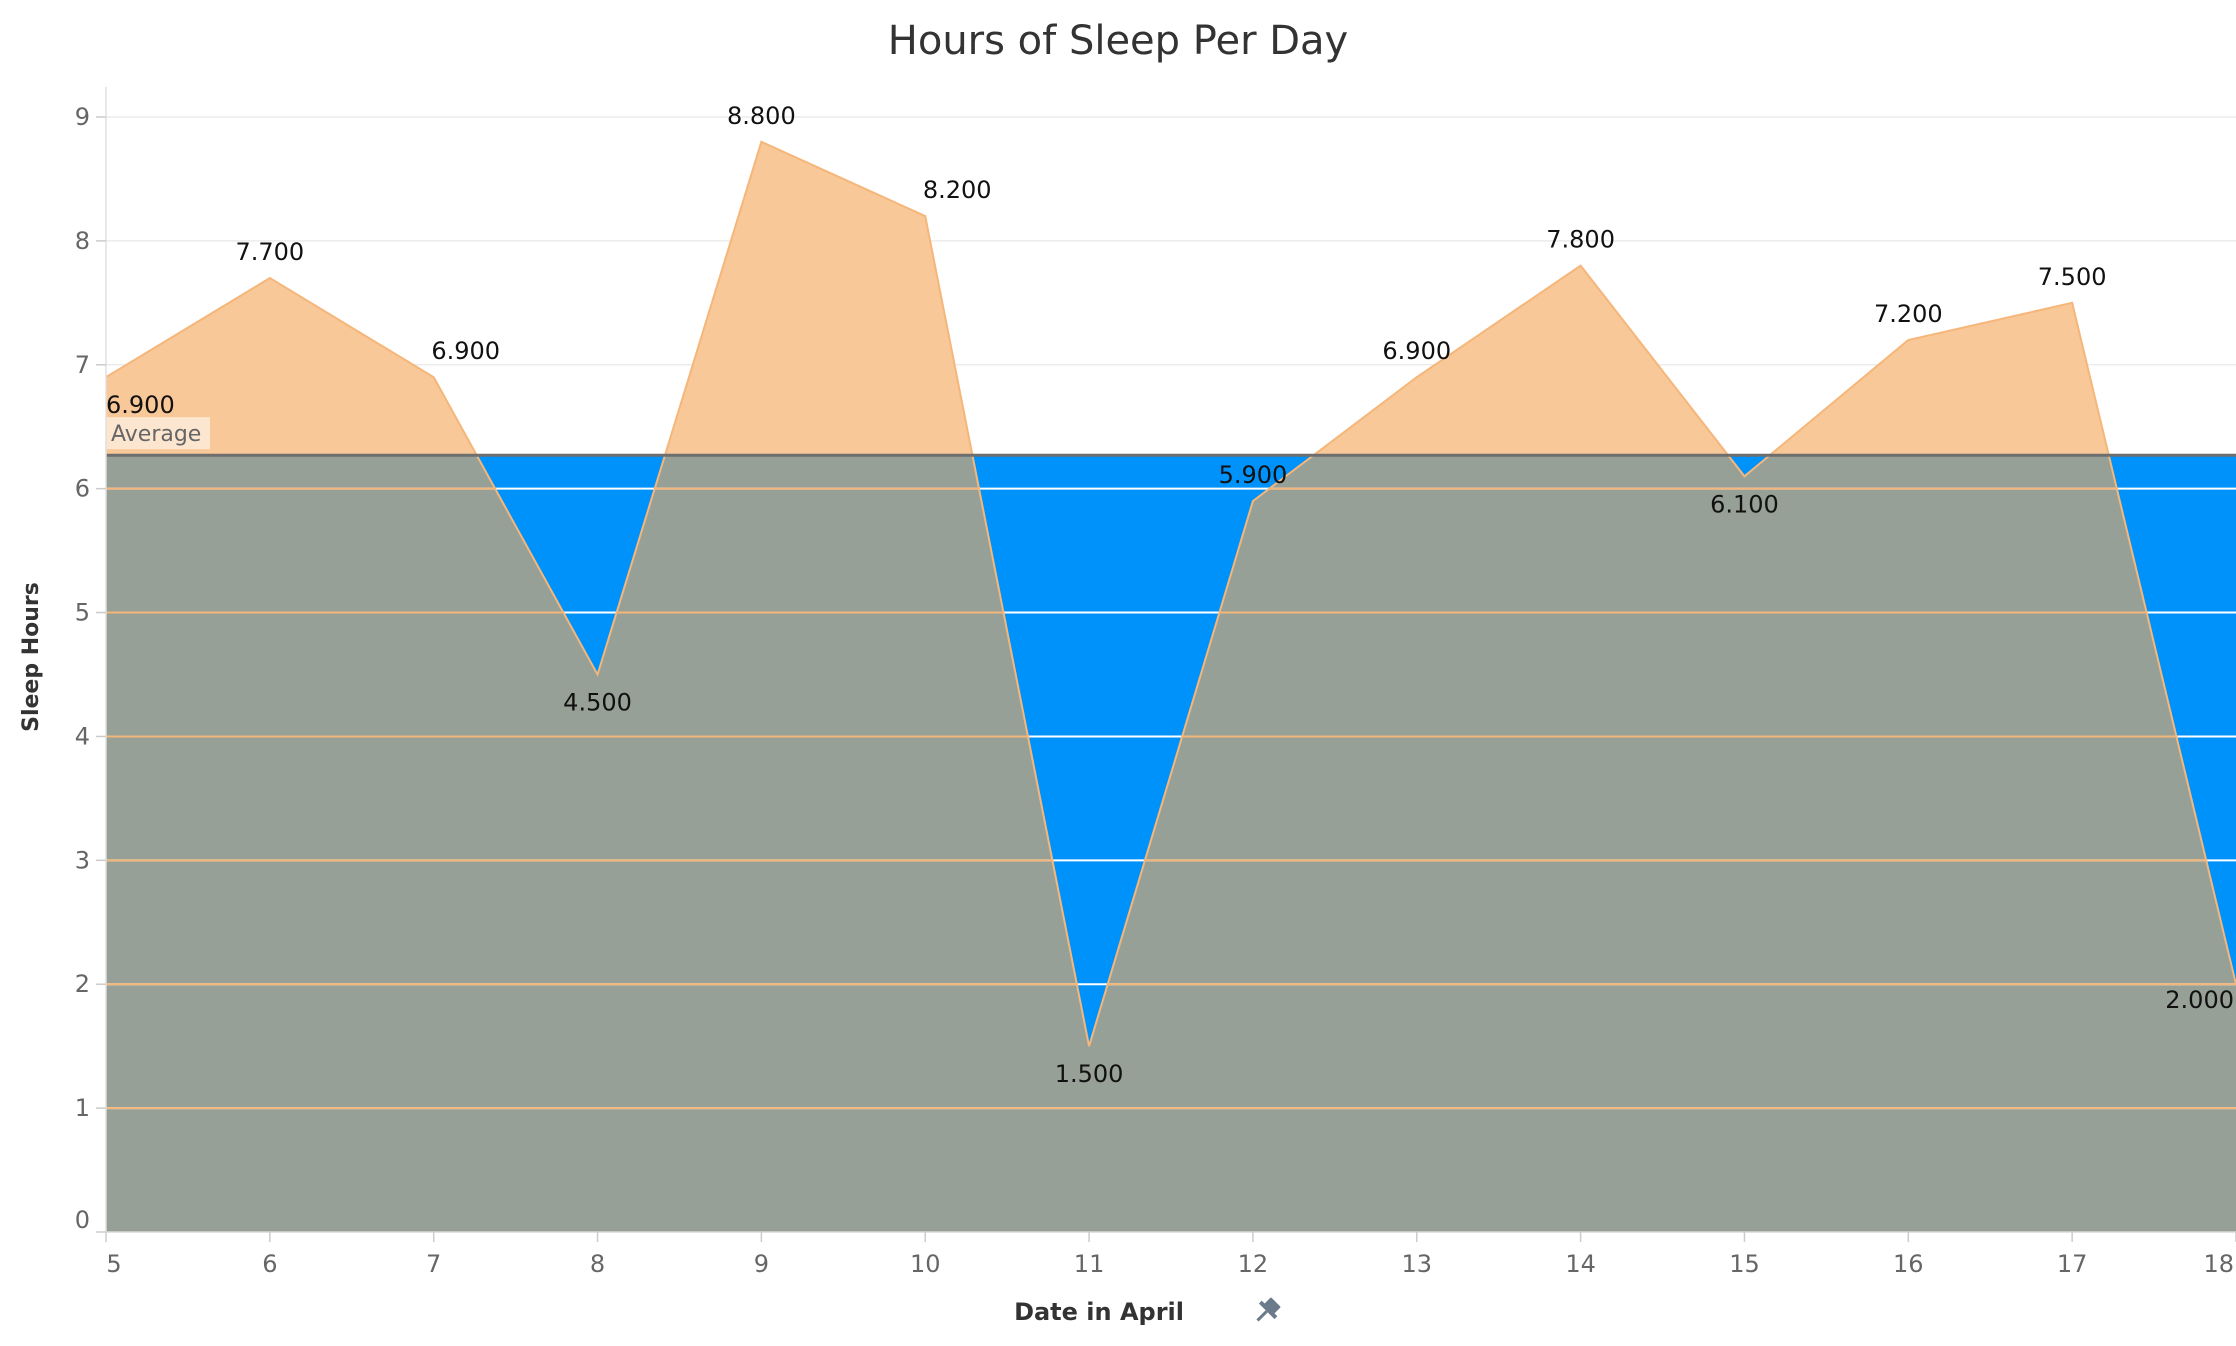  Describe the element at coordinates (82, 736) in the screenshot. I see `y-tick-label-4: 4` at that location.